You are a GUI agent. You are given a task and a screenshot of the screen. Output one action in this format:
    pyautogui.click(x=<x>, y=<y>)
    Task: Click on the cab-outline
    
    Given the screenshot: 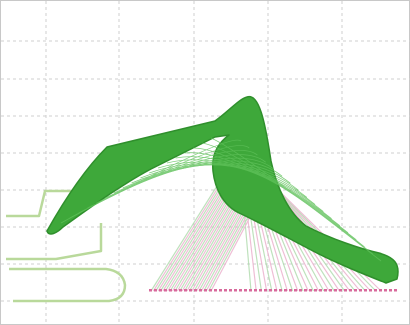 What is the action you would take?
    pyautogui.click(x=42, y=203)
    